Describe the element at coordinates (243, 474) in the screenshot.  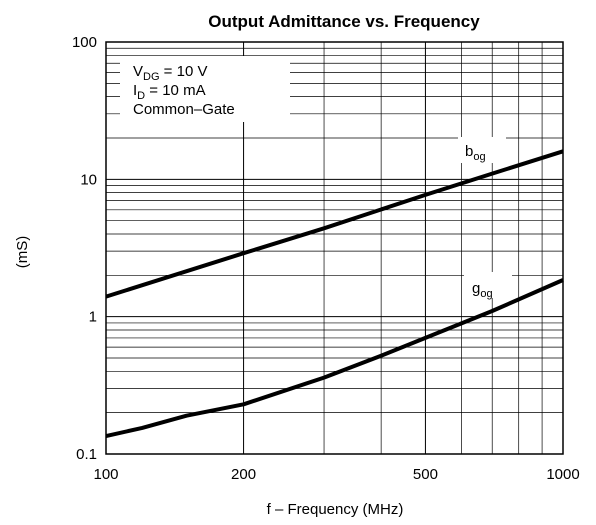
I see `x-tick-label: 200` at that location.